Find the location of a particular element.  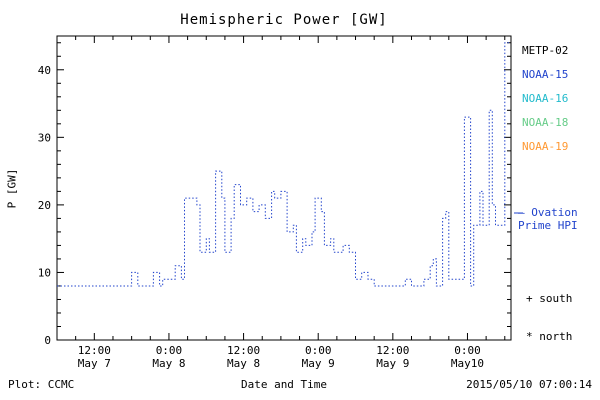

y-tick-label: 10 is located at coordinates (44, 272).